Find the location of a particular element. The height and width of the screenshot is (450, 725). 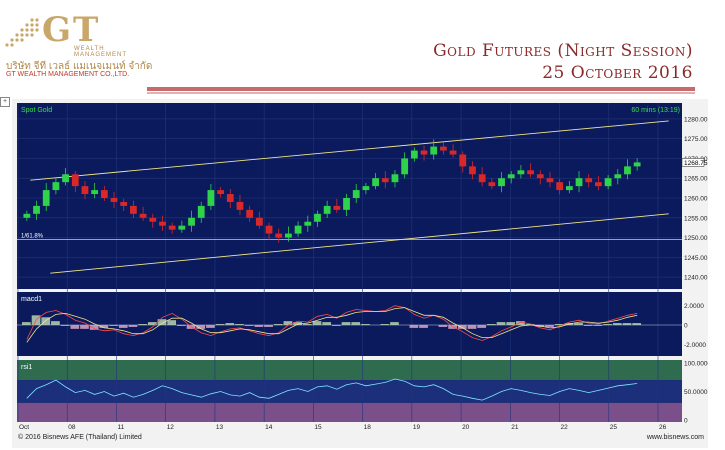

time-tick-label: 13 is located at coordinates (220, 427).